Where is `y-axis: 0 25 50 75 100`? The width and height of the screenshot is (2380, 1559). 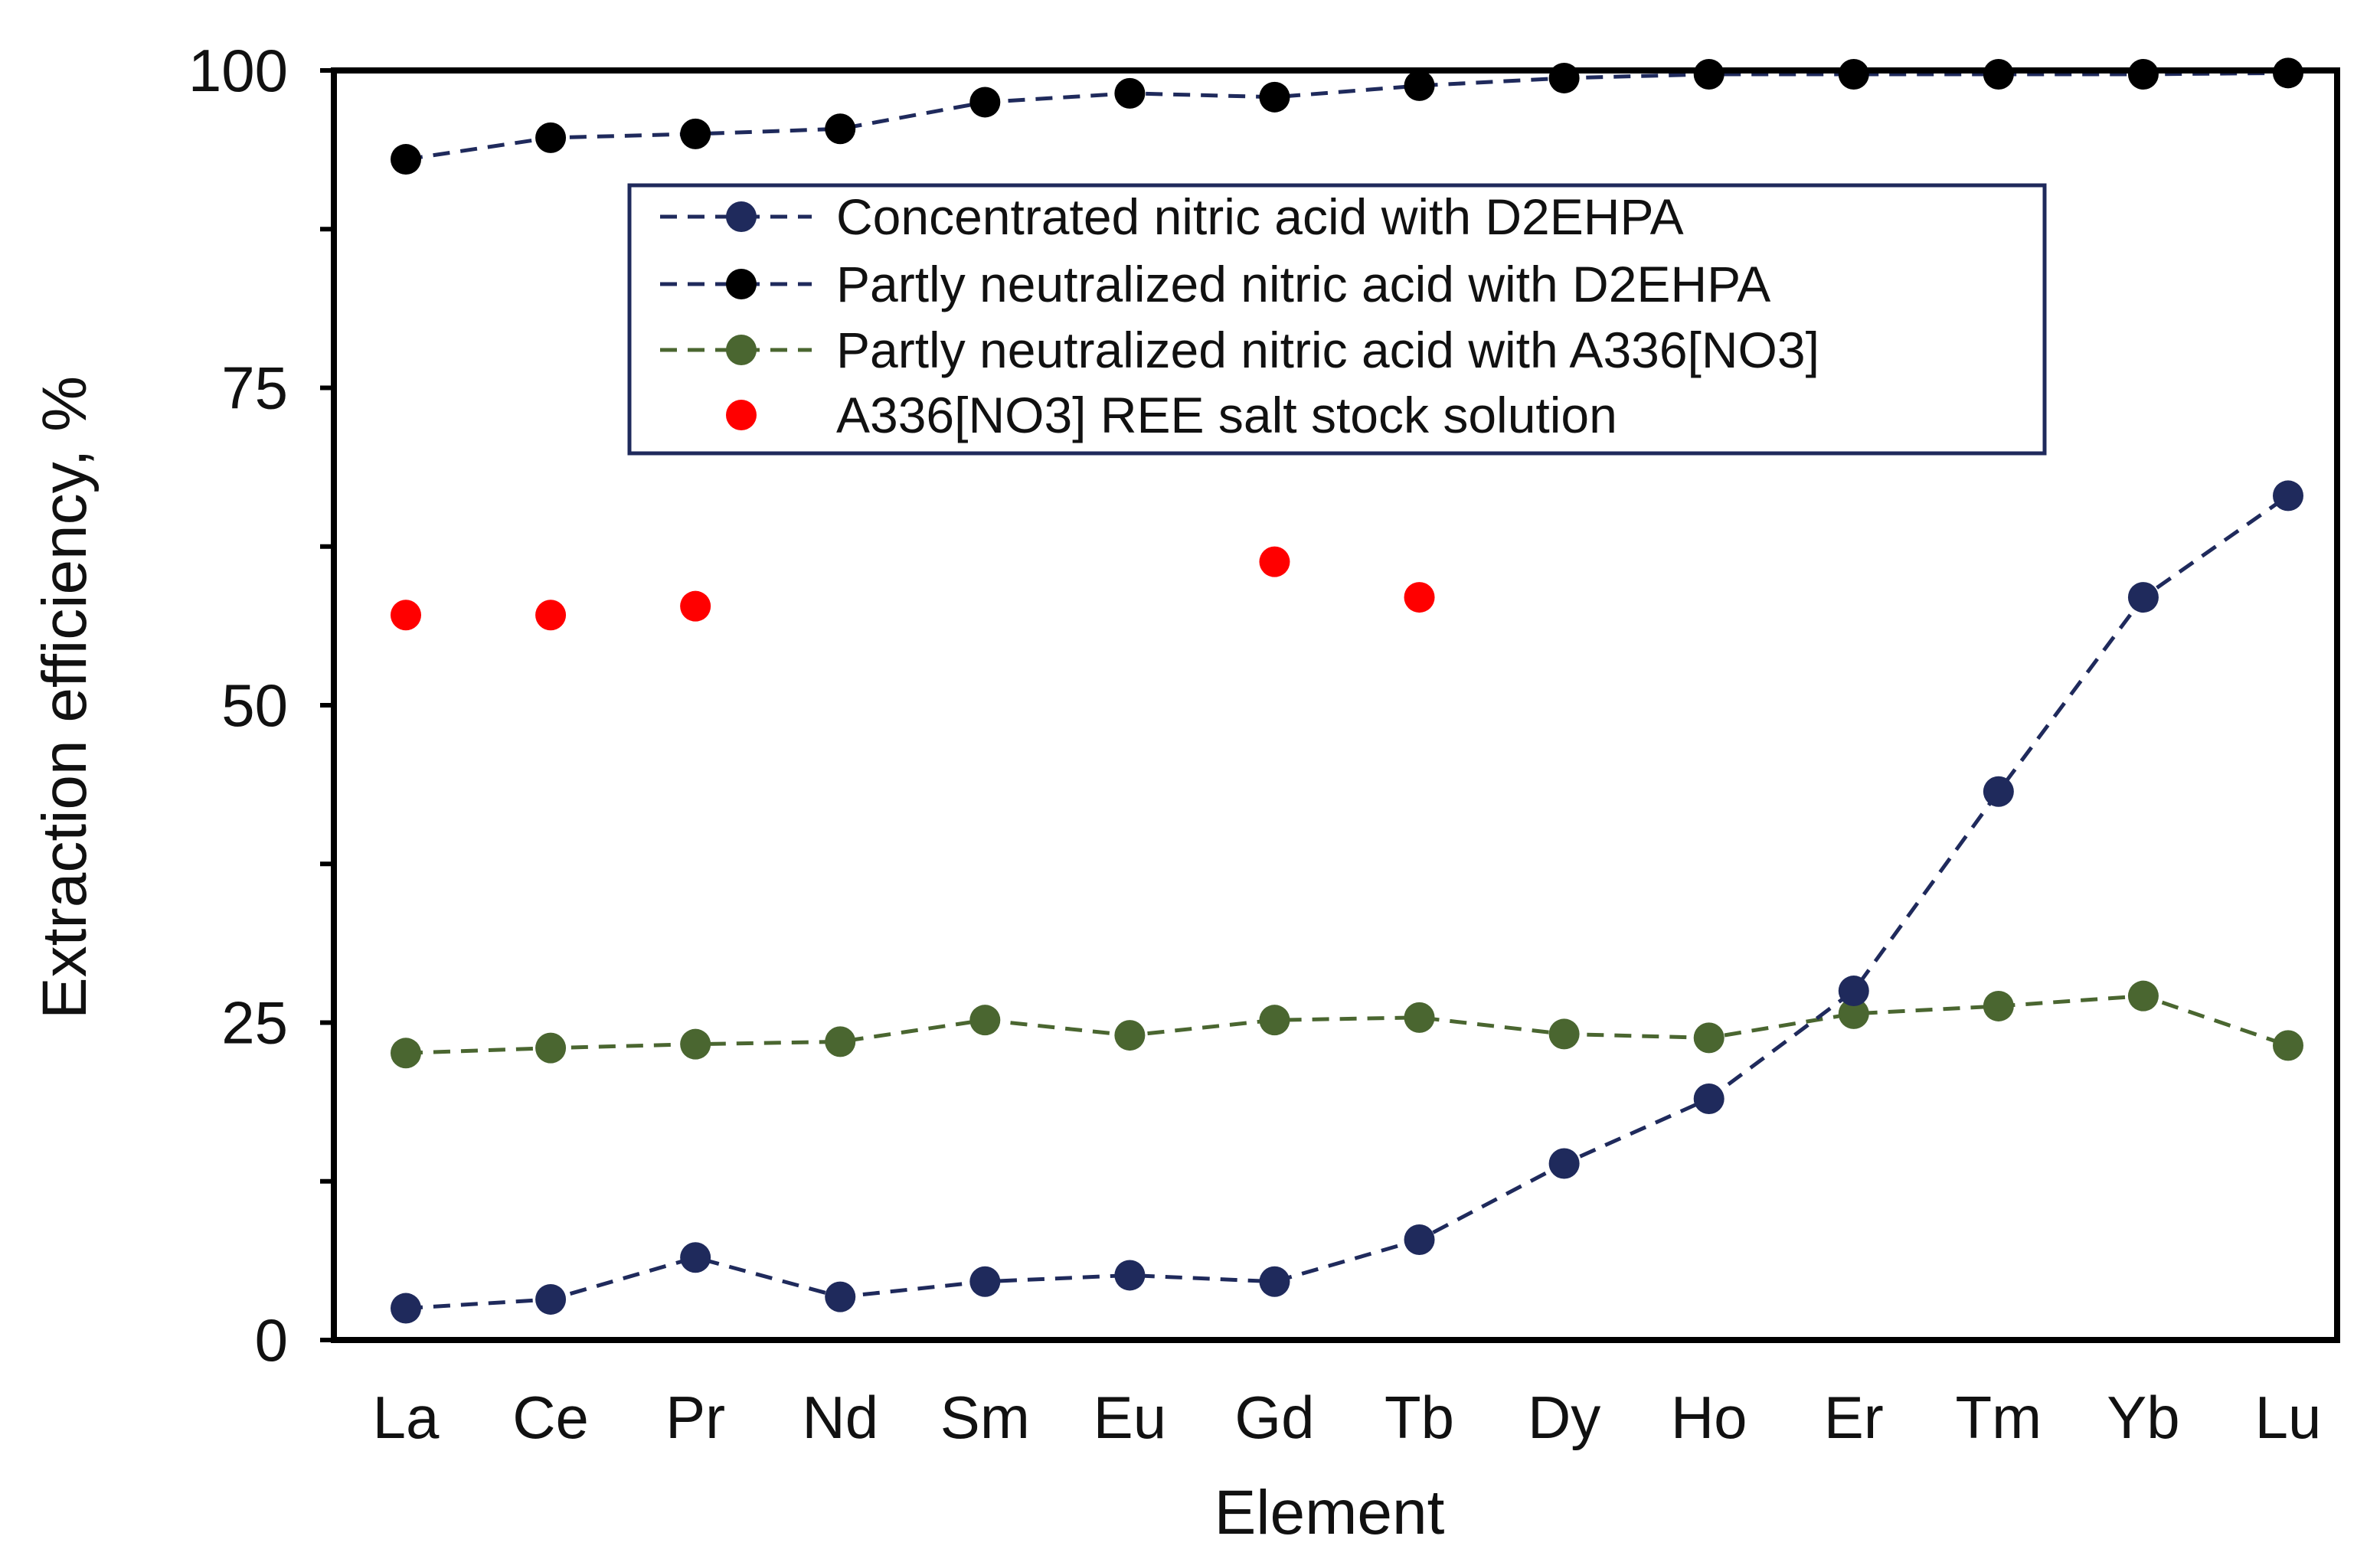 y-axis: 0 25 50 75 100 is located at coordinates (261, 705).